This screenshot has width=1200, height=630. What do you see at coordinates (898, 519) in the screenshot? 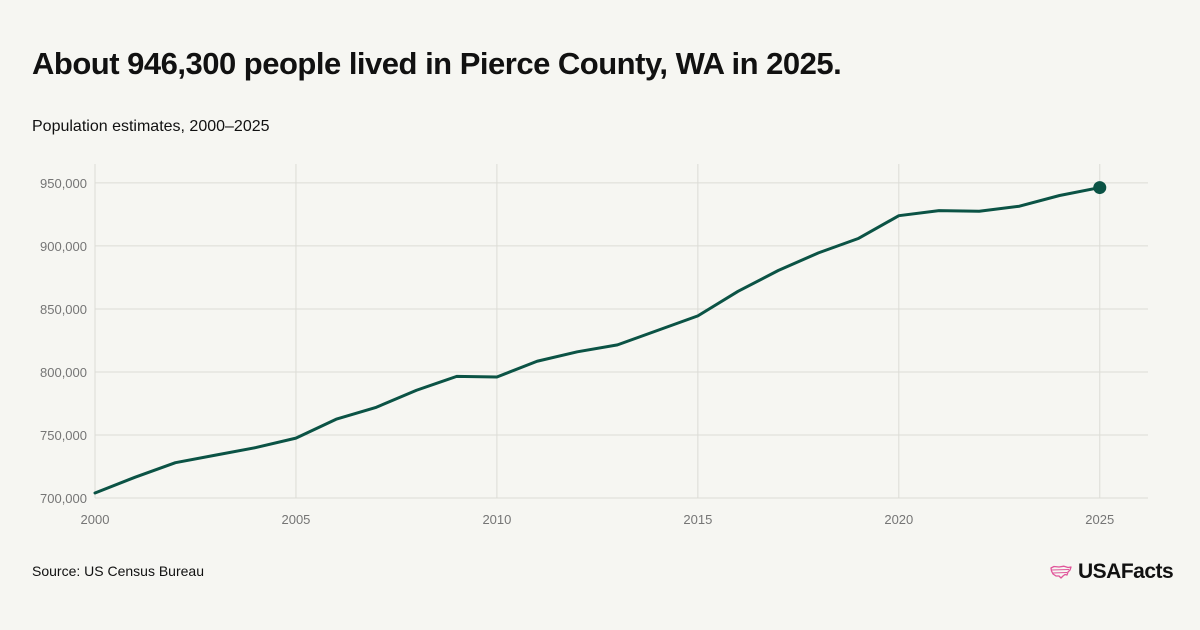
I see `x-tick-label: 2020` at bounding box center [898, 519].